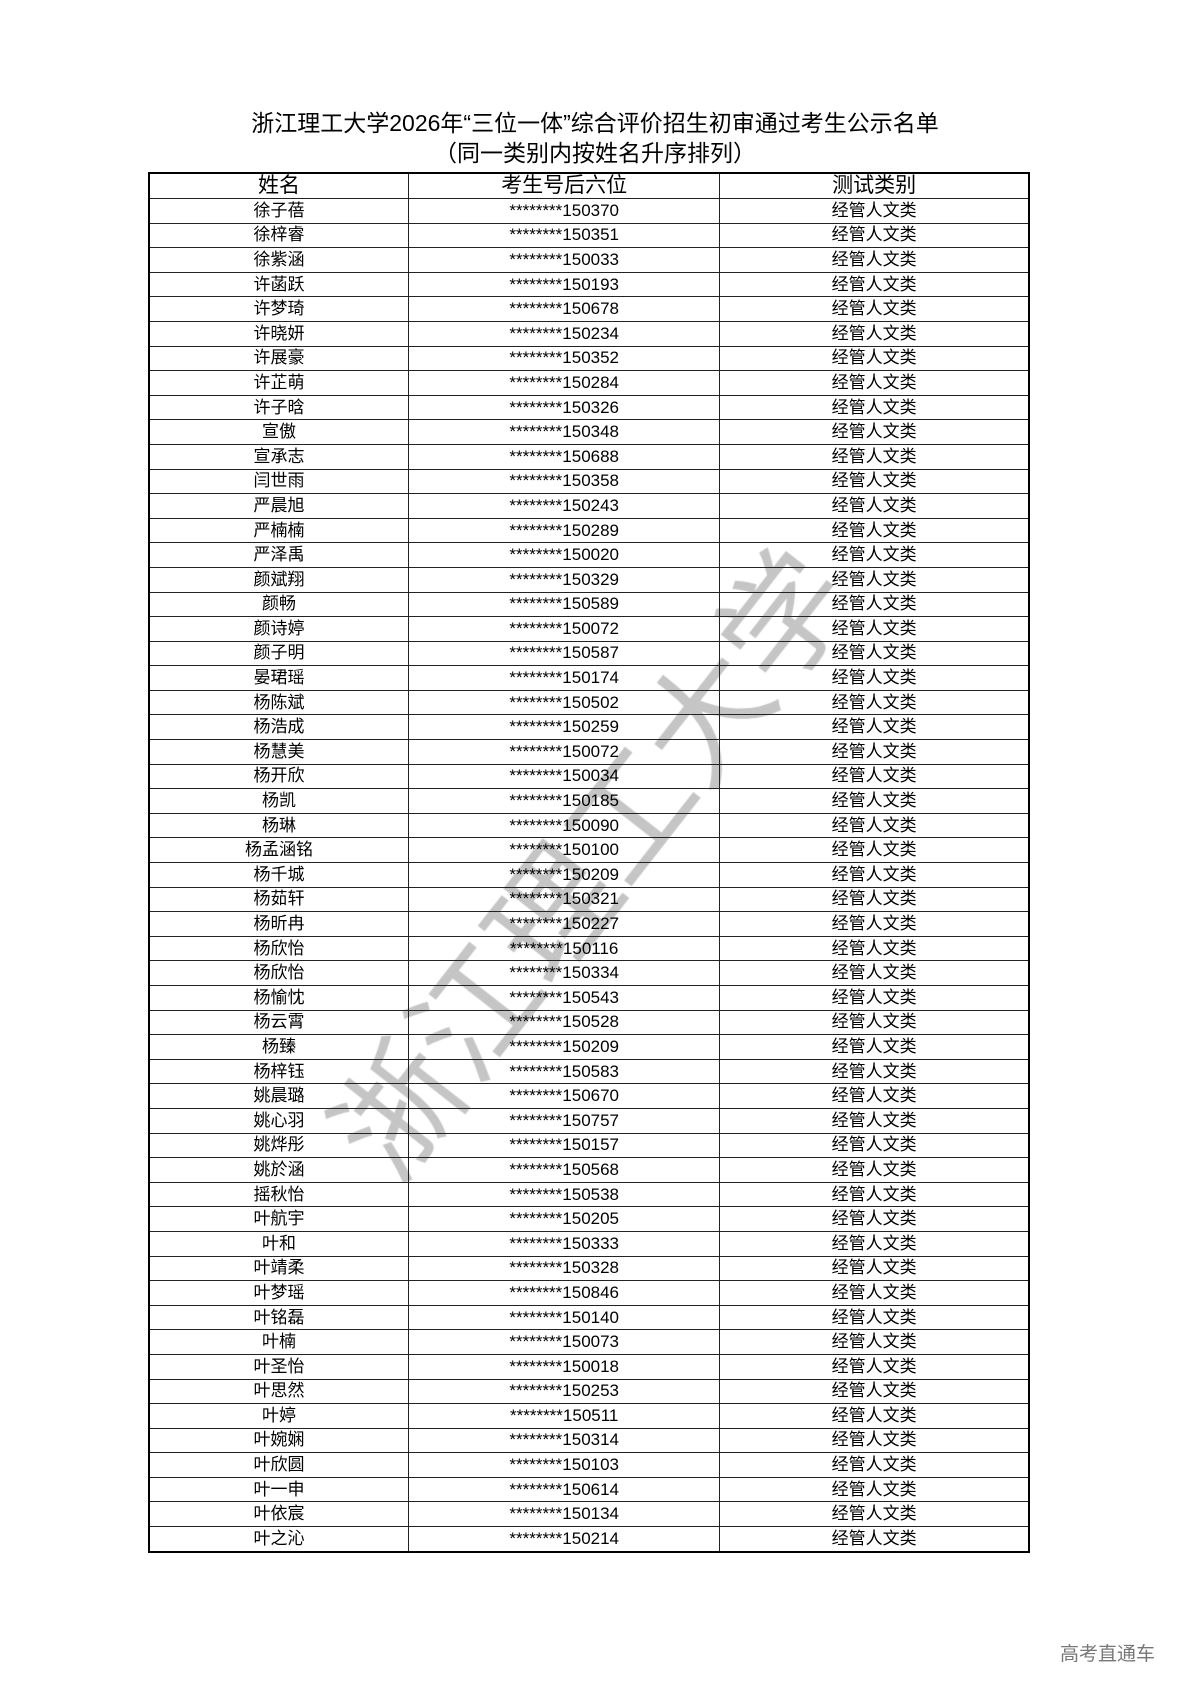 The width and height of the screenshot is (1190, 1683). What do you see at coordinates (589, 1514) in the screenshot?
I see `table-row: 叶依宸 ********150134 经管人文类` at bounding box center [589, 1514].